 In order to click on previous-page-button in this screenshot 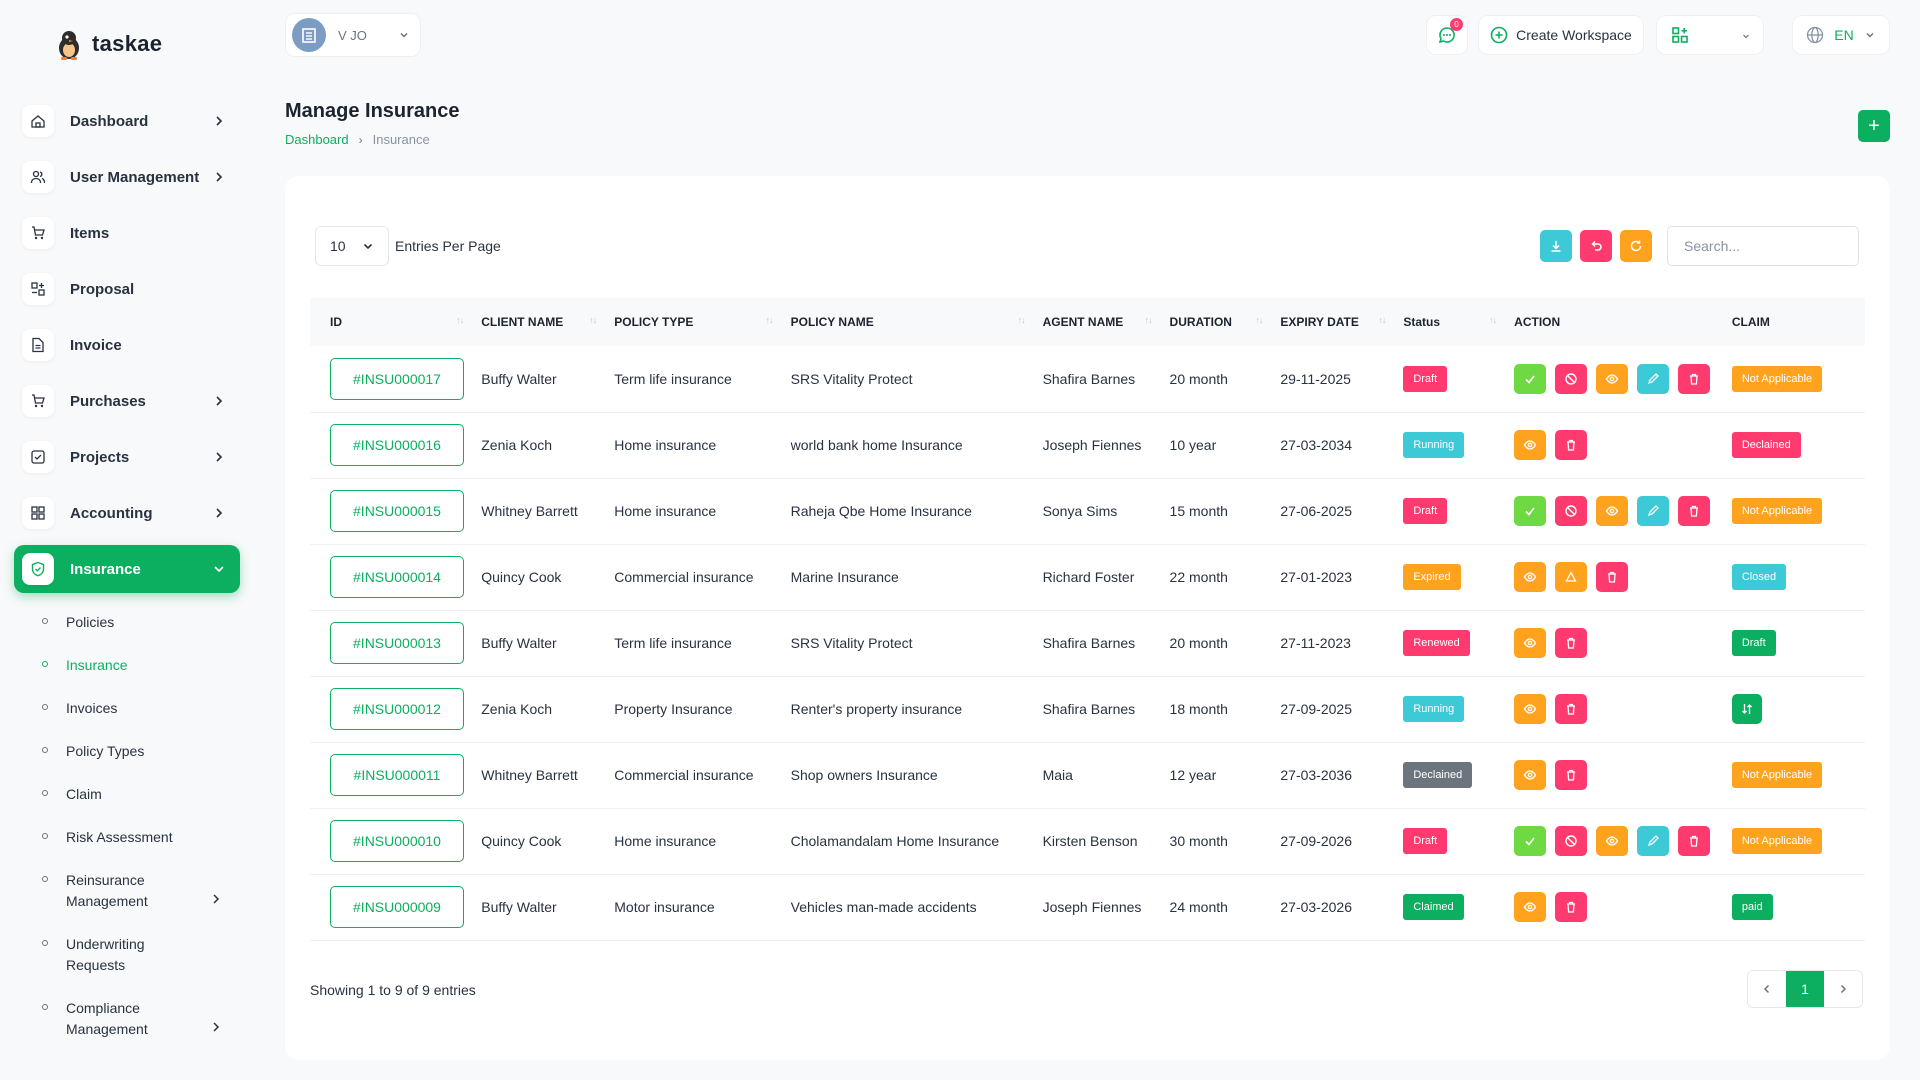, I will do `click(1767, 989)`.